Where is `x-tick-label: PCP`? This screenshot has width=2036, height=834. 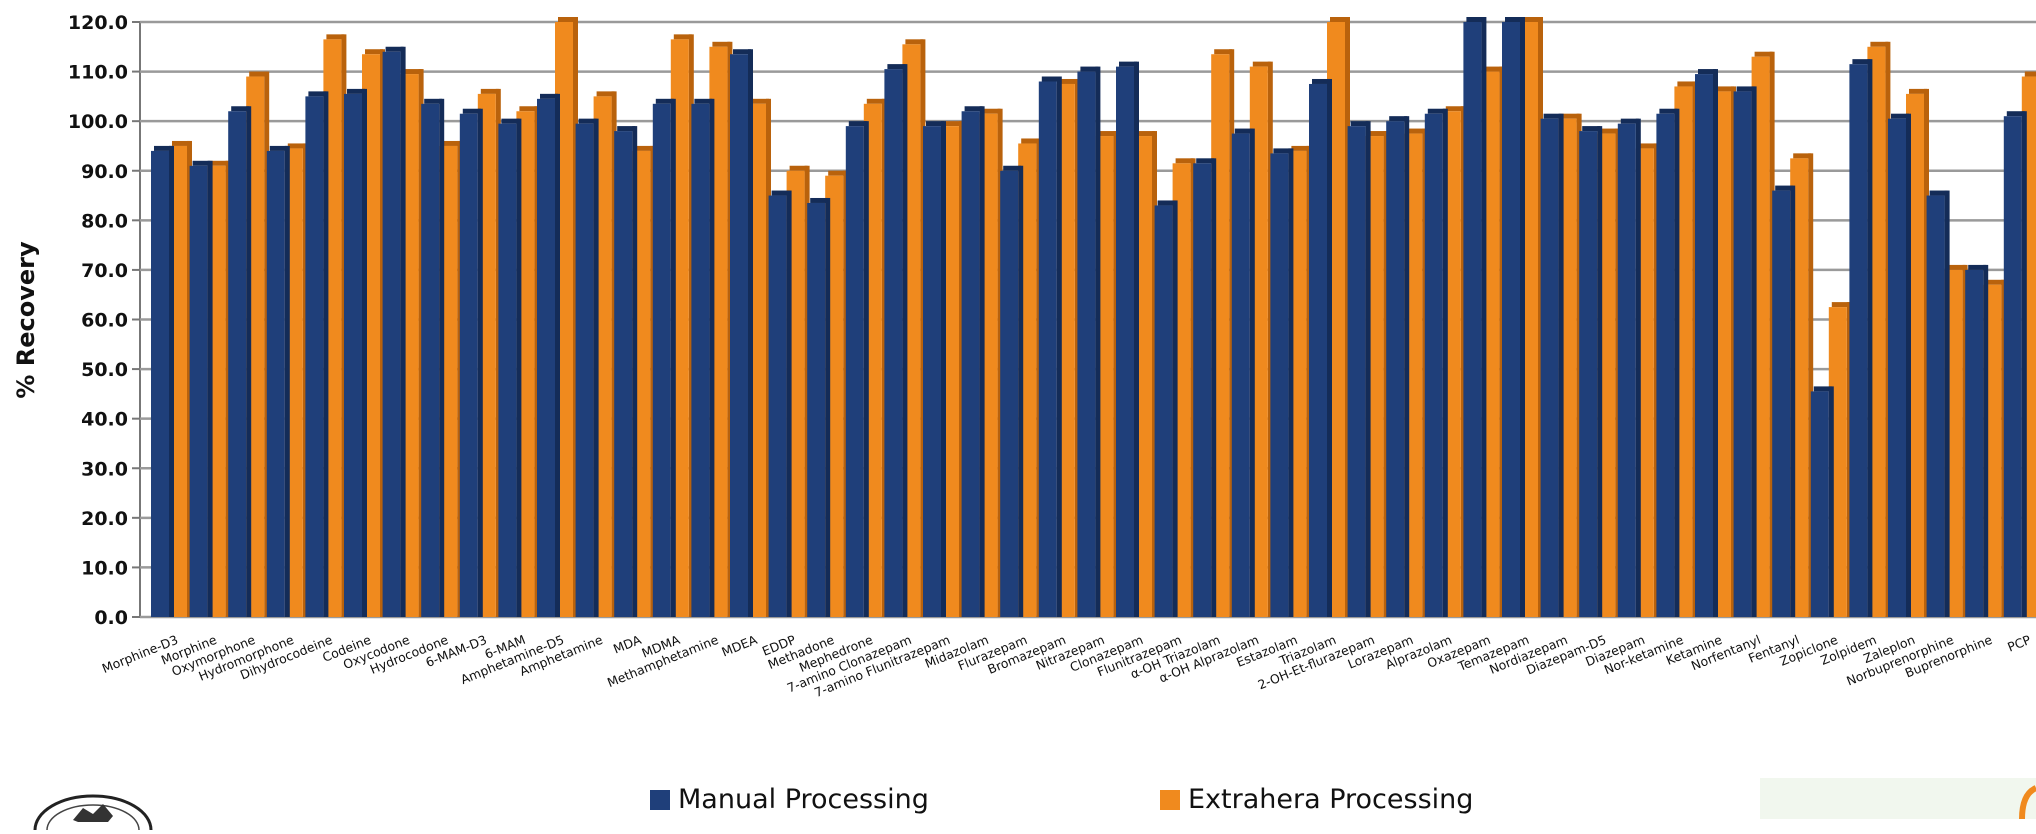
x-tick-label: PCP is located at coordinates (2019, 643).